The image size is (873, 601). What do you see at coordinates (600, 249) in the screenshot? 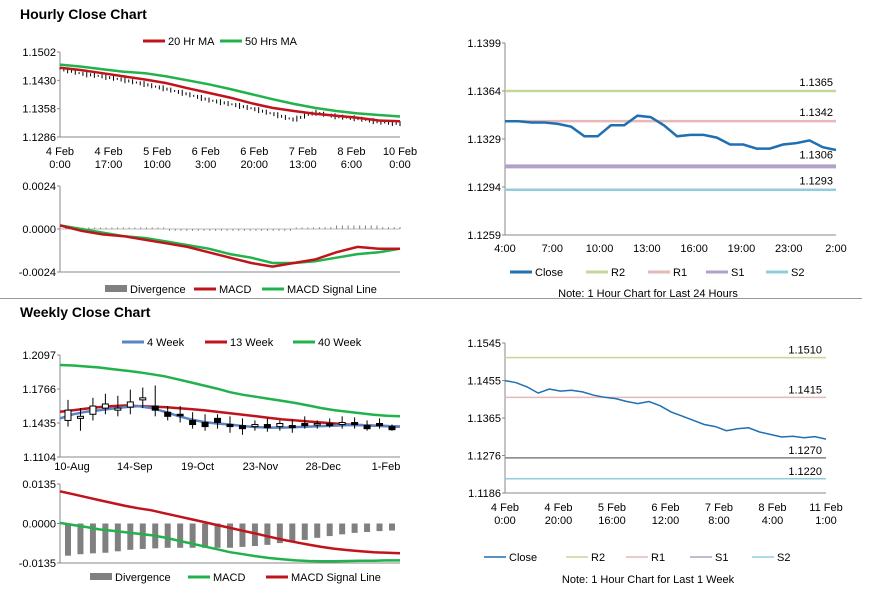
I see `hourly-24h-x-tick: 10:00` at bounding box center [600, 249].